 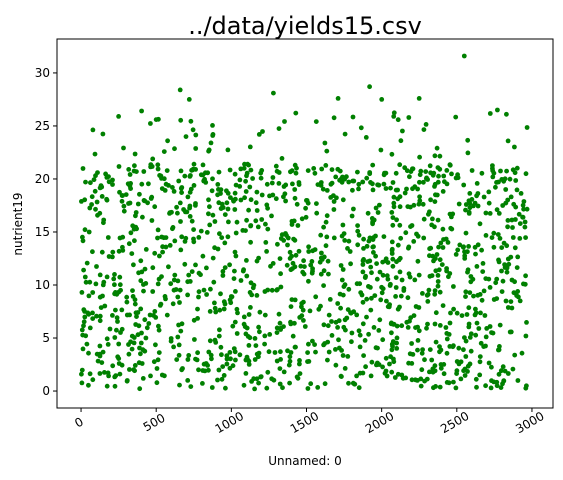 What do you see at coordinates (379, 422) in the screenshot?
I see `x-tick-label: 2000` at bounding box center [379, 422].